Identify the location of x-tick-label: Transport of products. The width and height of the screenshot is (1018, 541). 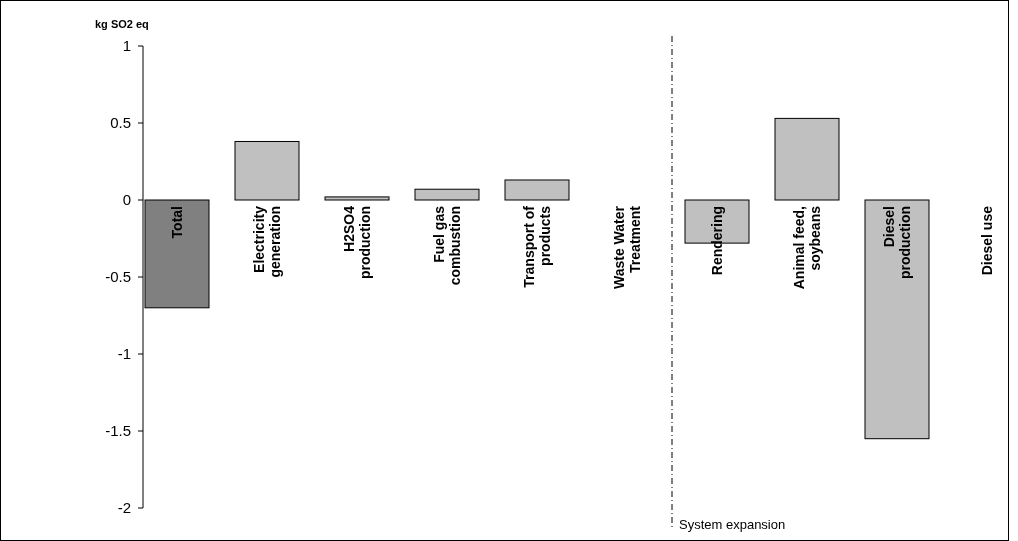
(537, 246).